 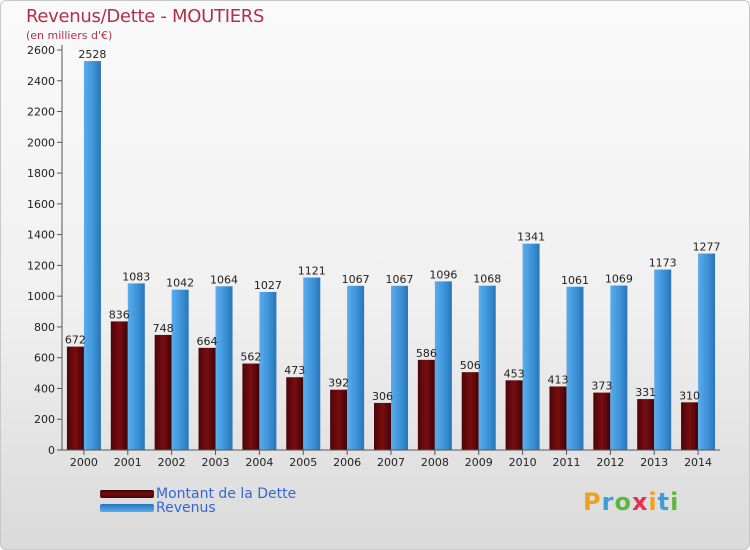 I want to click on x-tick-label: 2006, so click(x=347, y=462).